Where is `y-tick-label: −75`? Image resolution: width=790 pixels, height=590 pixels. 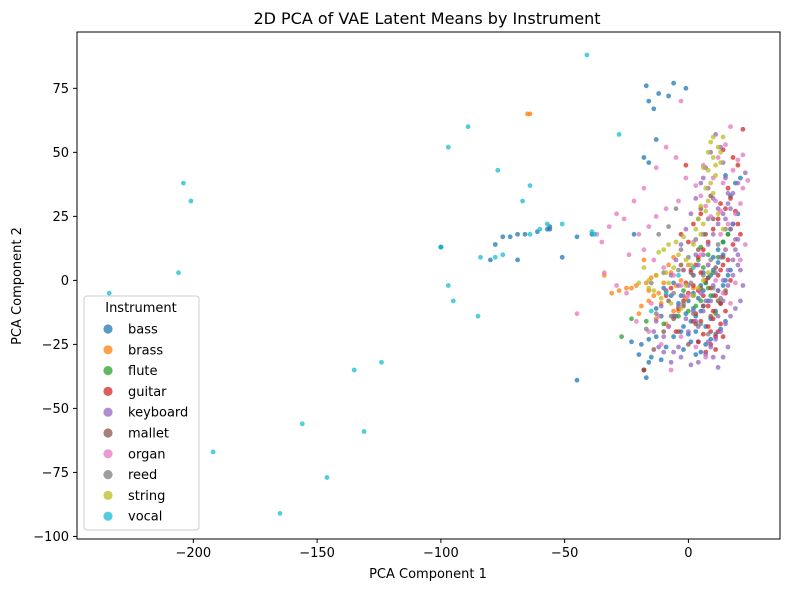
y-tick-label: −75 is located at coordinates (55, 473).